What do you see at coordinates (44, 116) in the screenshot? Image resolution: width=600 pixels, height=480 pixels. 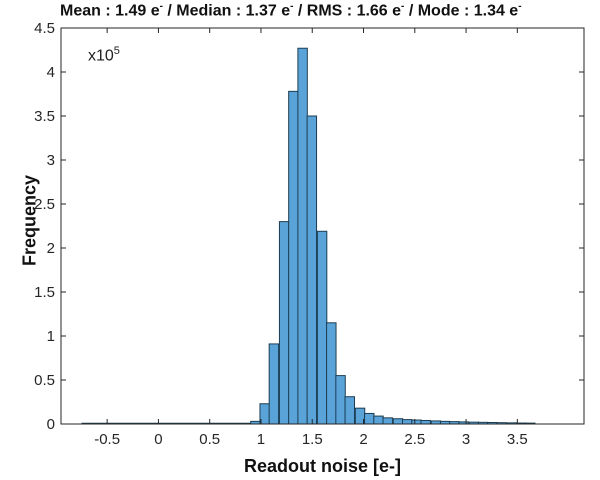 I see `y-tick-label: 3.5` at bounding box center [44, 116].